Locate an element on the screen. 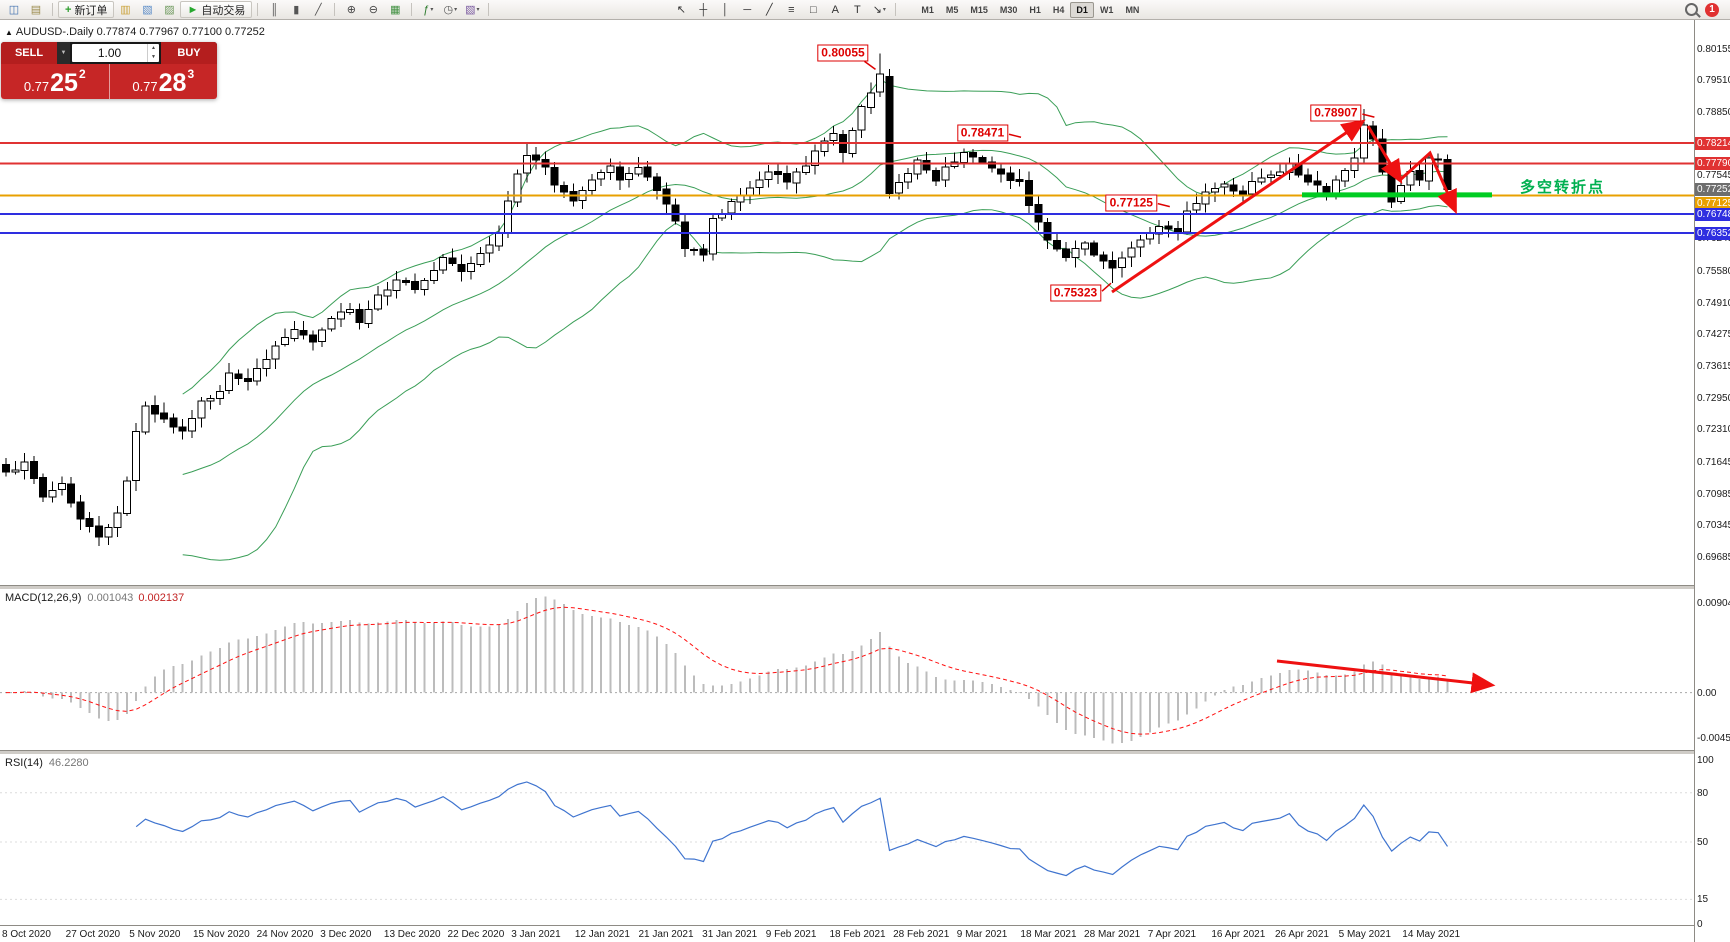  indicators-icon: ƒ ▾ is located at coordinates (428, 9).